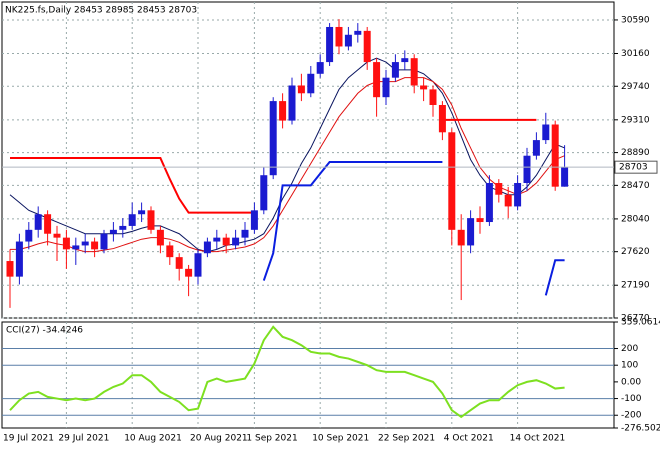  Describe the element at coordinates (631, 416) in the screenshot. I see `y-tick-label: -200` at that location.